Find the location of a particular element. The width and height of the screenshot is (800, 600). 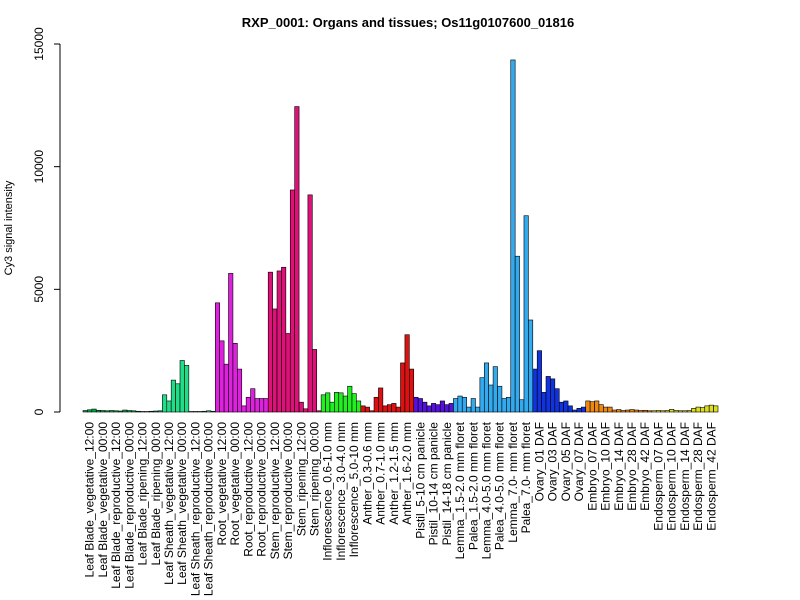

x-tick-label: Embryo_10 DAF is located at coordinates (606, 466).